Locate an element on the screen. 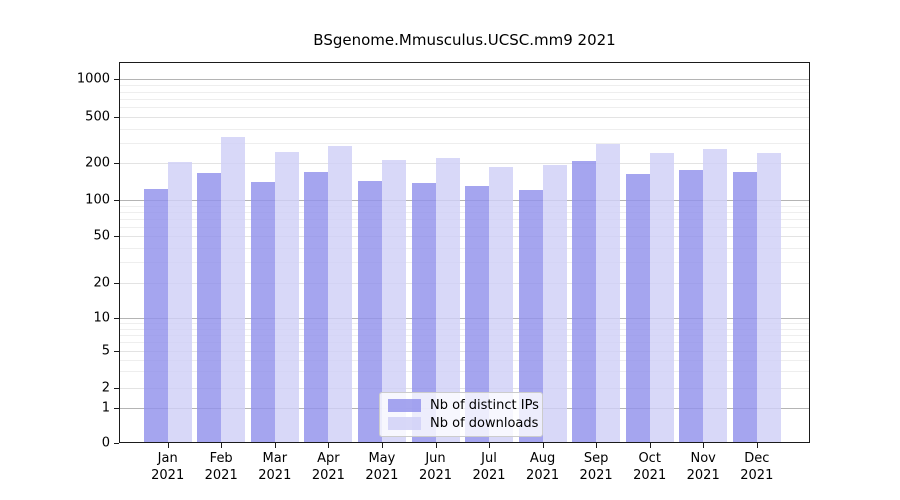 The height and width of the screenshot is (500, 900). x-axis-tick-label: Apr 2021 is located at coordinates (328, 468).